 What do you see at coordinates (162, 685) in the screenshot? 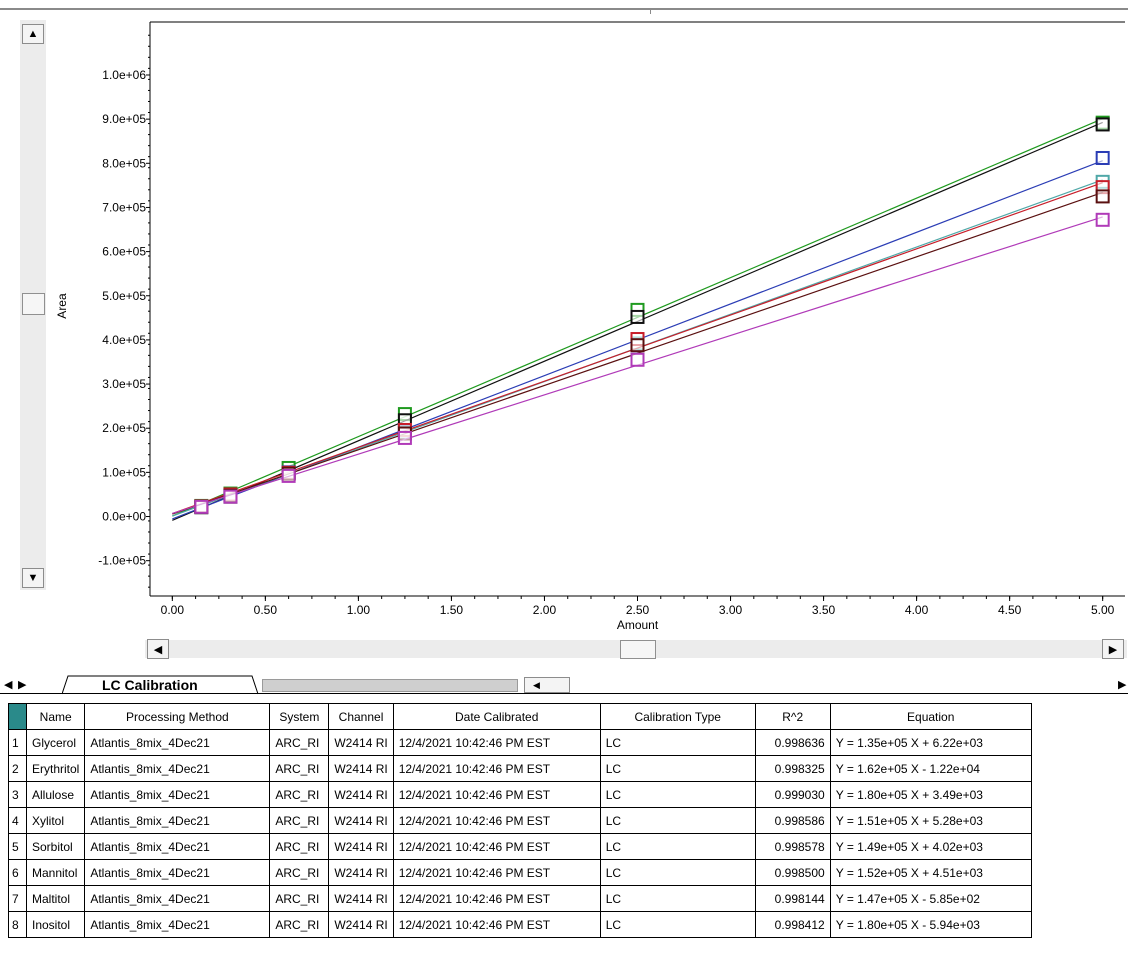
I see `tab-lc-calibration: LC Calibration` at bounding box center [162, 685].